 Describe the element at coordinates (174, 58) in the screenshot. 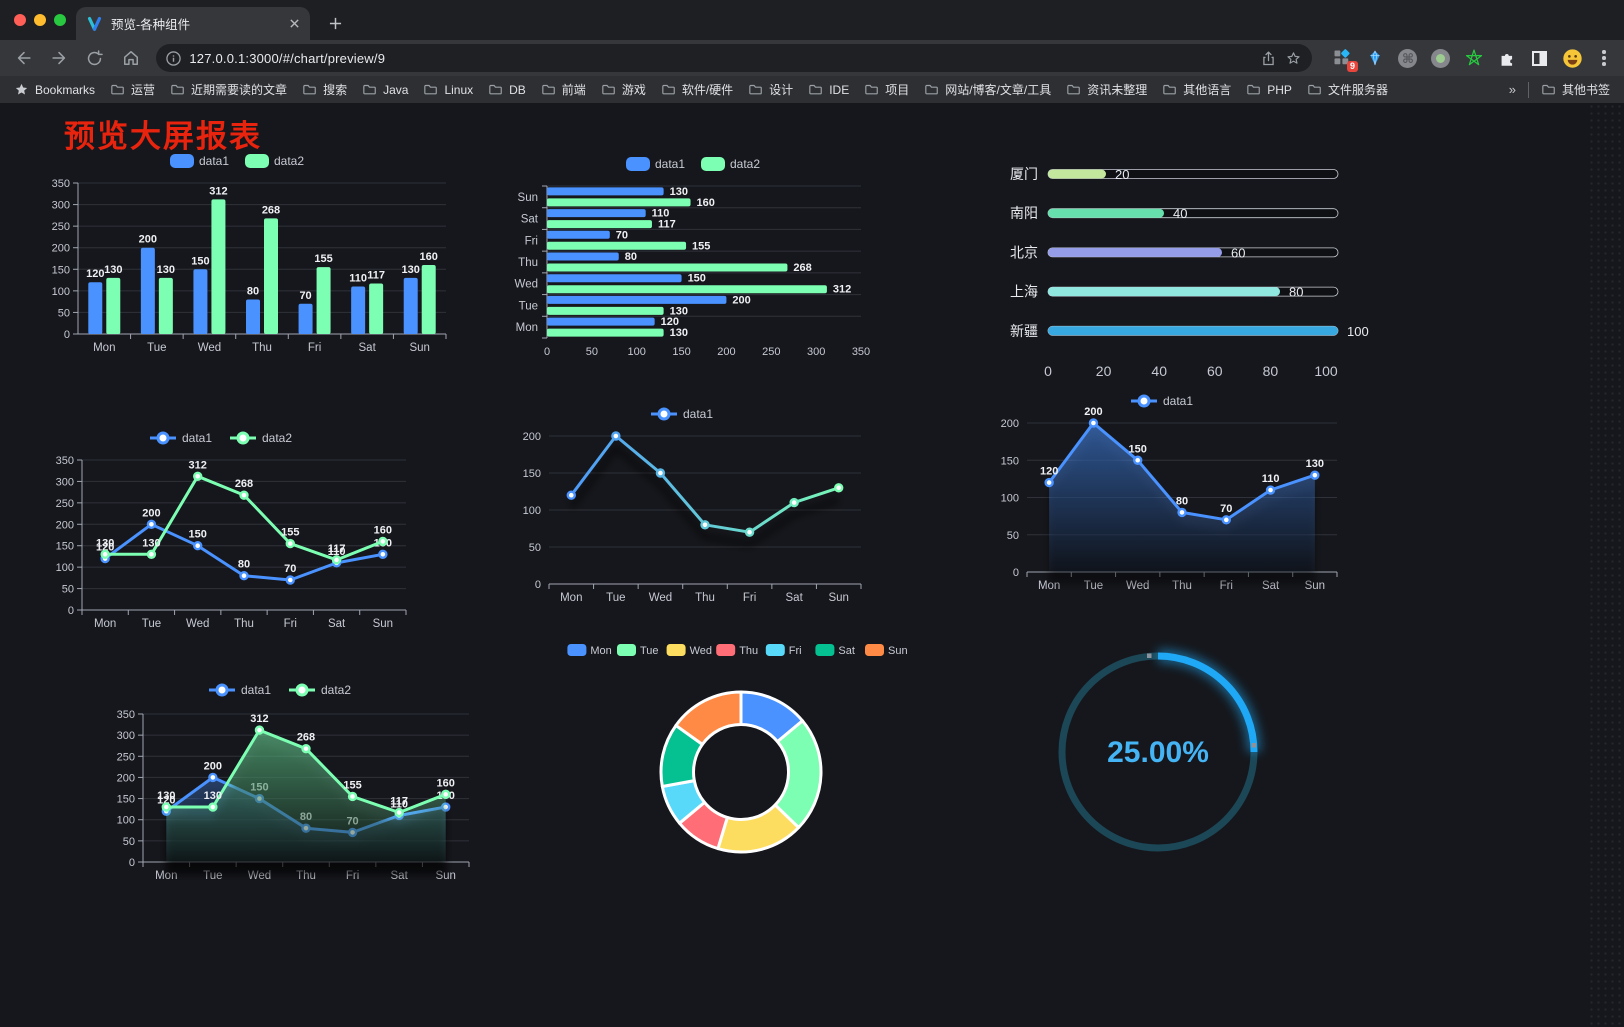

I see `site-info-icon` at that location.